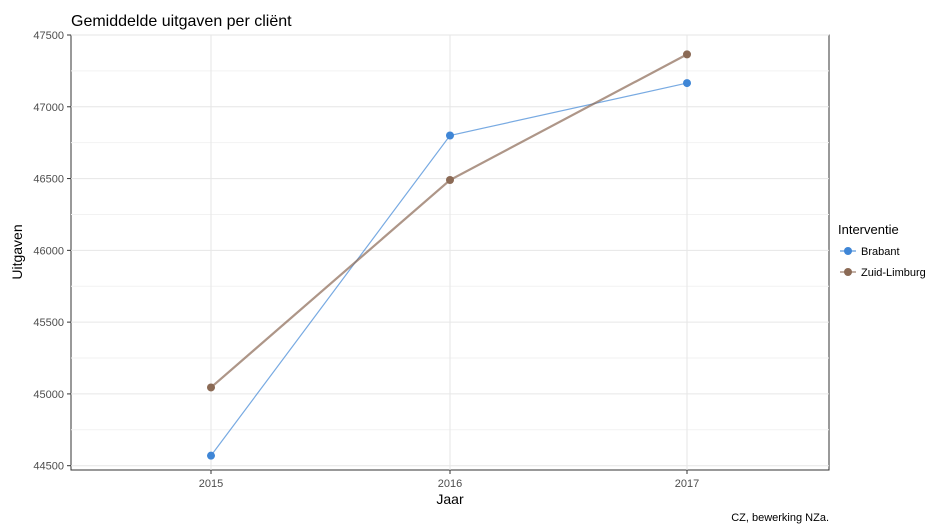  What do you see at coordinates (893, 273) in the screenshot?
I see `legend-label: Zuid-Limburg` at bounding box center [893, 273].